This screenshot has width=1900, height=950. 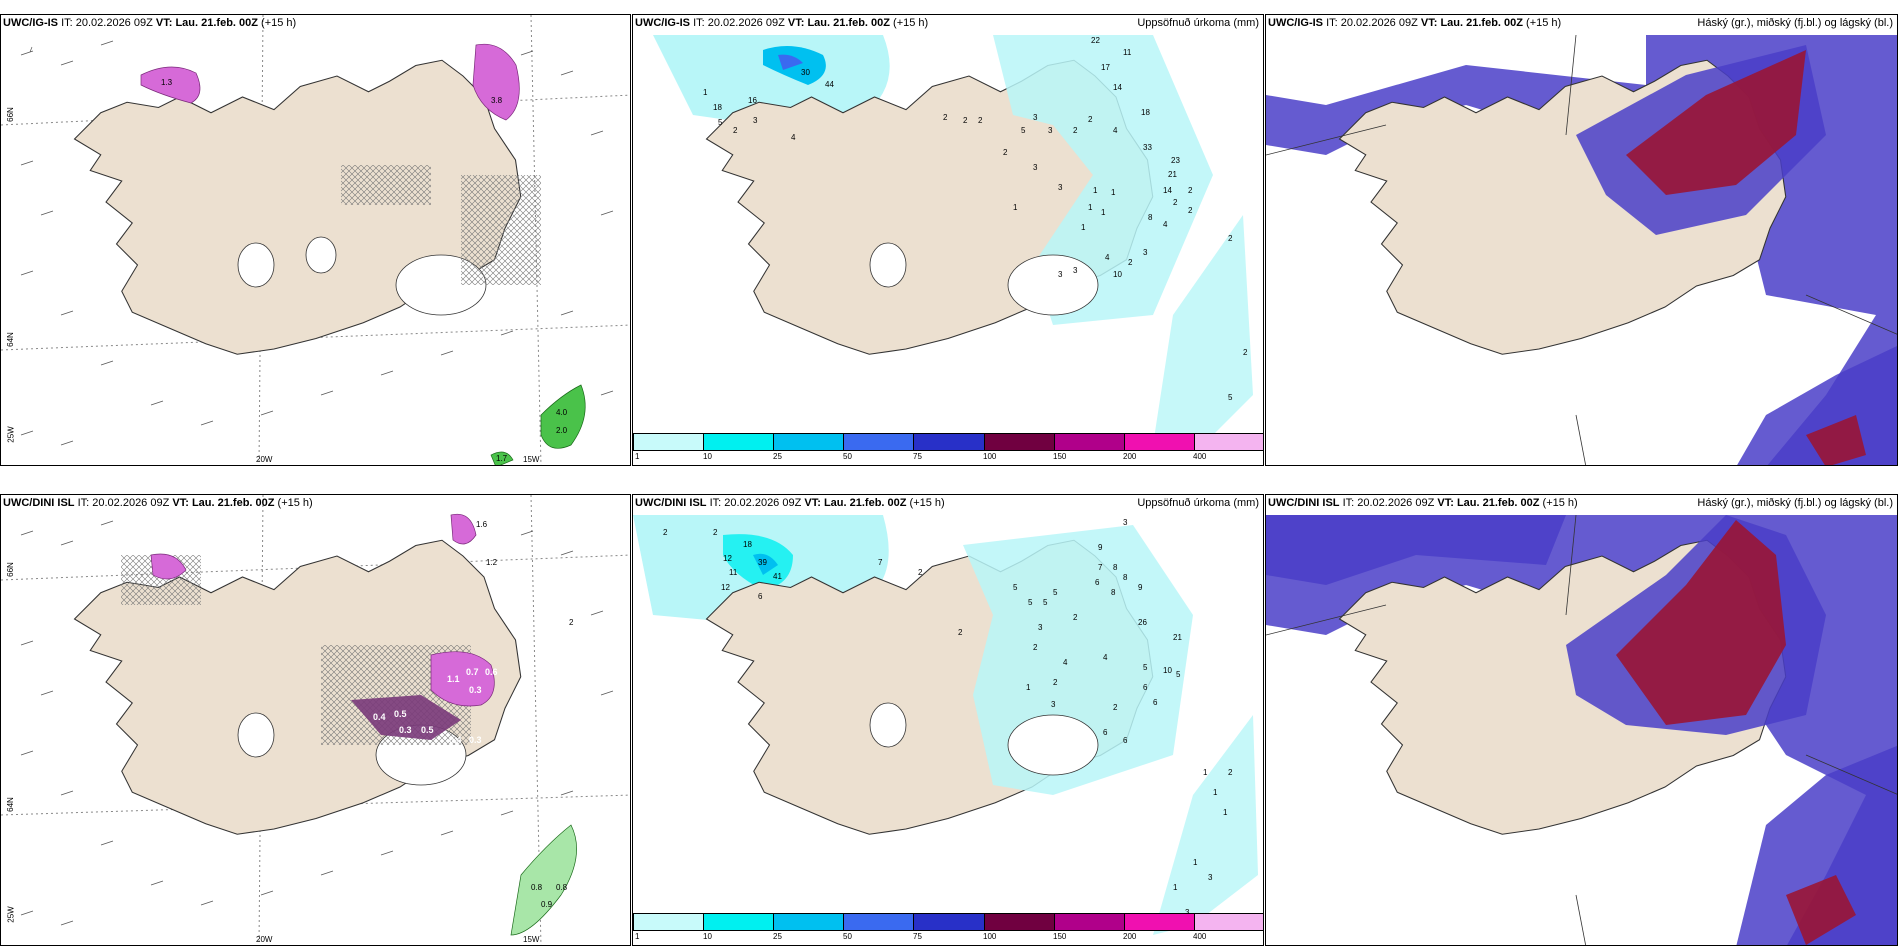 What do you see at coordinates (637, 936) in the screenshot?
I see `colorbar-tick: 1` at bounding box center [637, 936].